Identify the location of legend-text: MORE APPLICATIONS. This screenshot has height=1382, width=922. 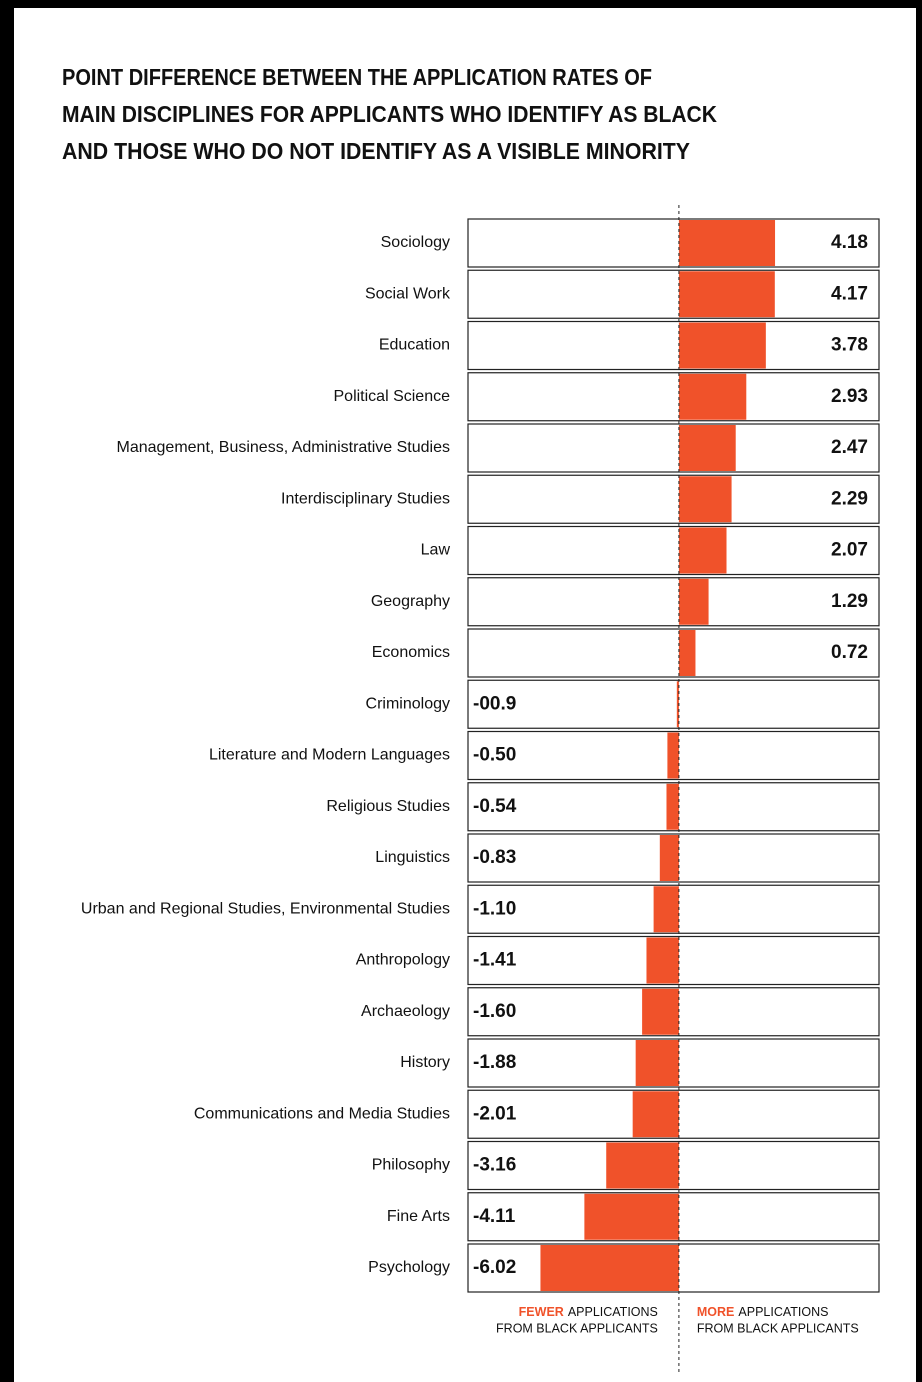
(763, 1312).